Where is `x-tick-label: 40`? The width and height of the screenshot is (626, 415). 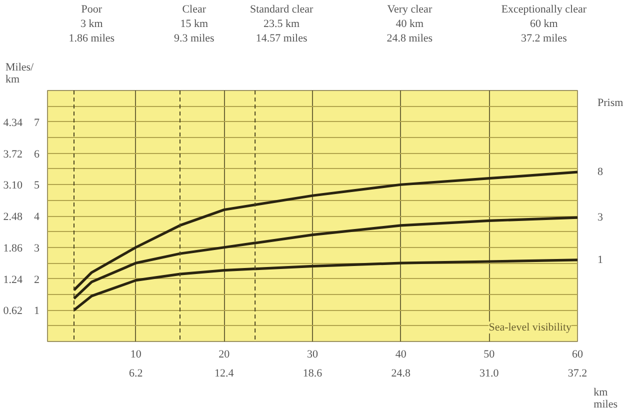 x-tick-label: 40 is located at coordinates (401, 354).